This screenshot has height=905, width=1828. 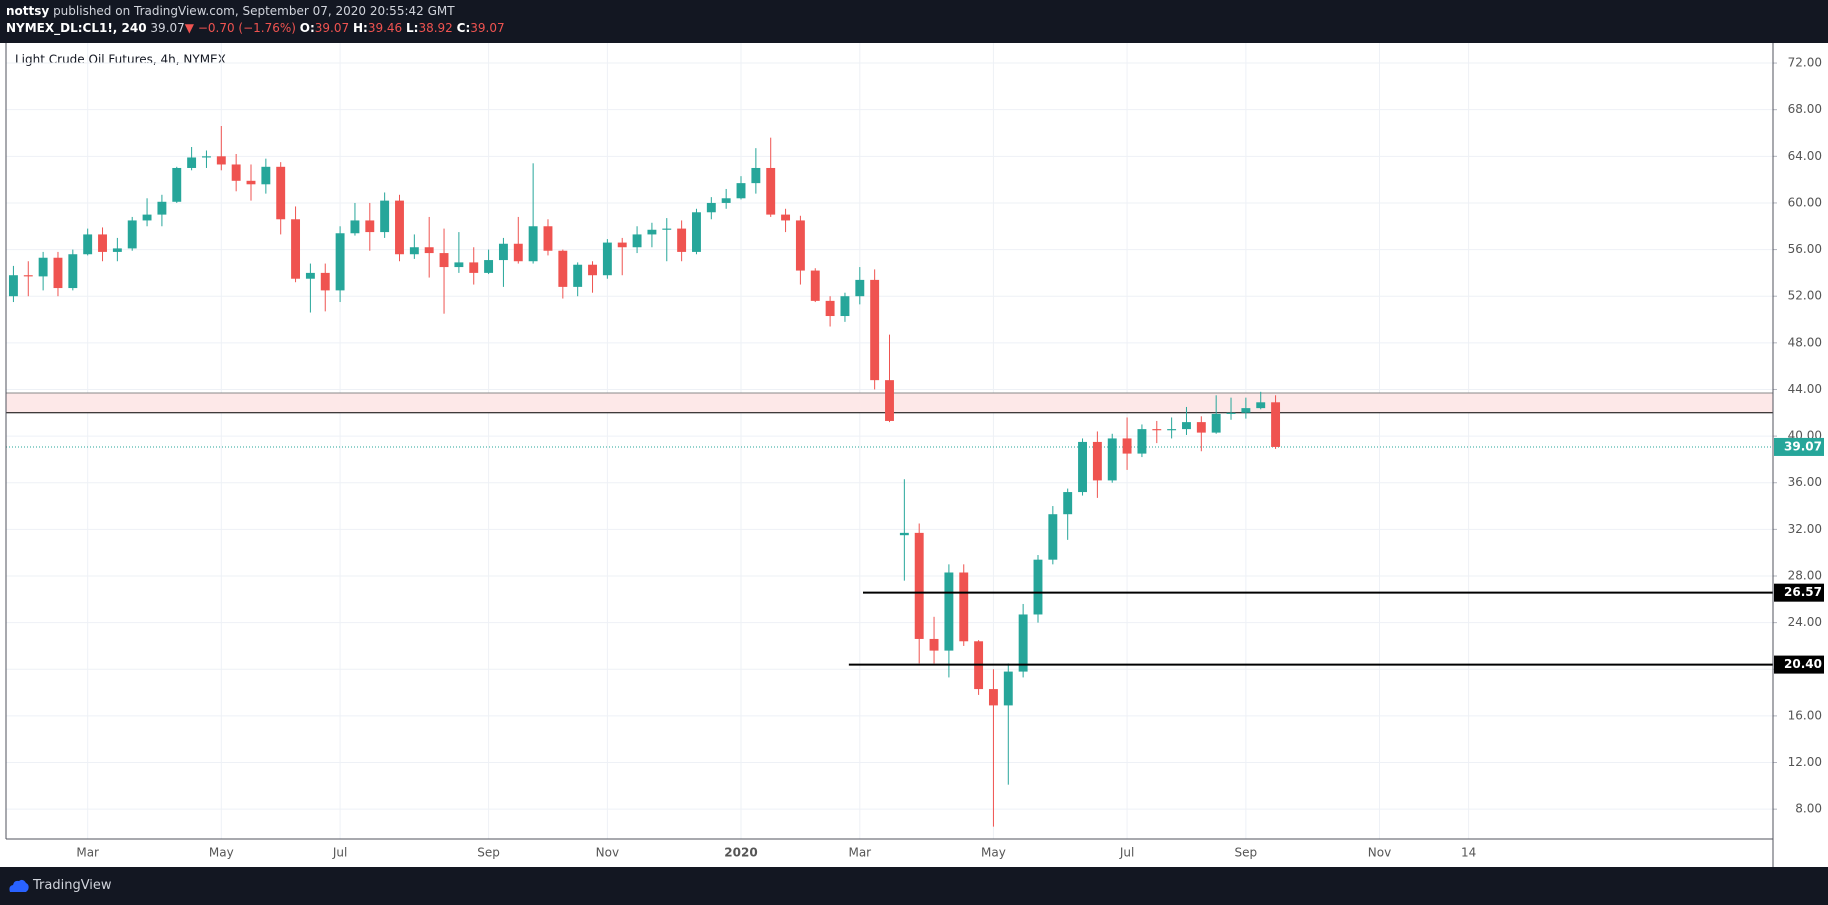 What do you see at coordinates (1805, 575) in the screenshot?
I see `y-tick-label: 28.00` at bounding box center [1805, 575].